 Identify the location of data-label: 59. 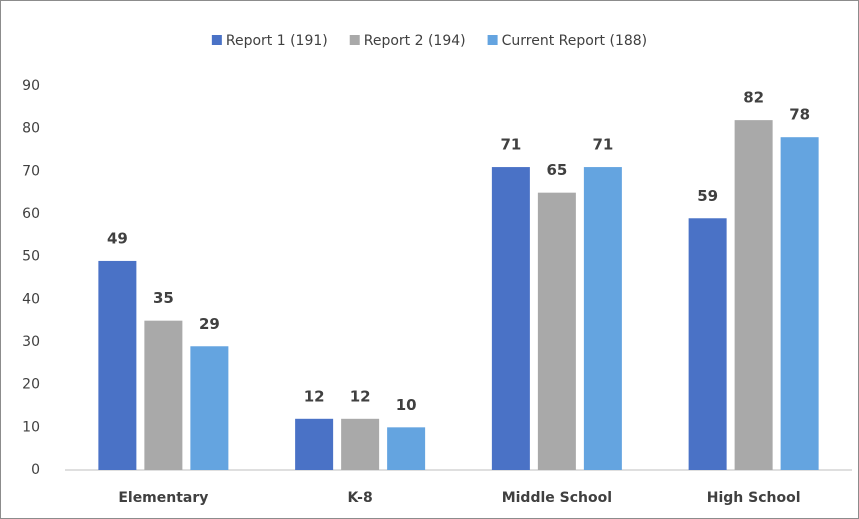
(707, 196).